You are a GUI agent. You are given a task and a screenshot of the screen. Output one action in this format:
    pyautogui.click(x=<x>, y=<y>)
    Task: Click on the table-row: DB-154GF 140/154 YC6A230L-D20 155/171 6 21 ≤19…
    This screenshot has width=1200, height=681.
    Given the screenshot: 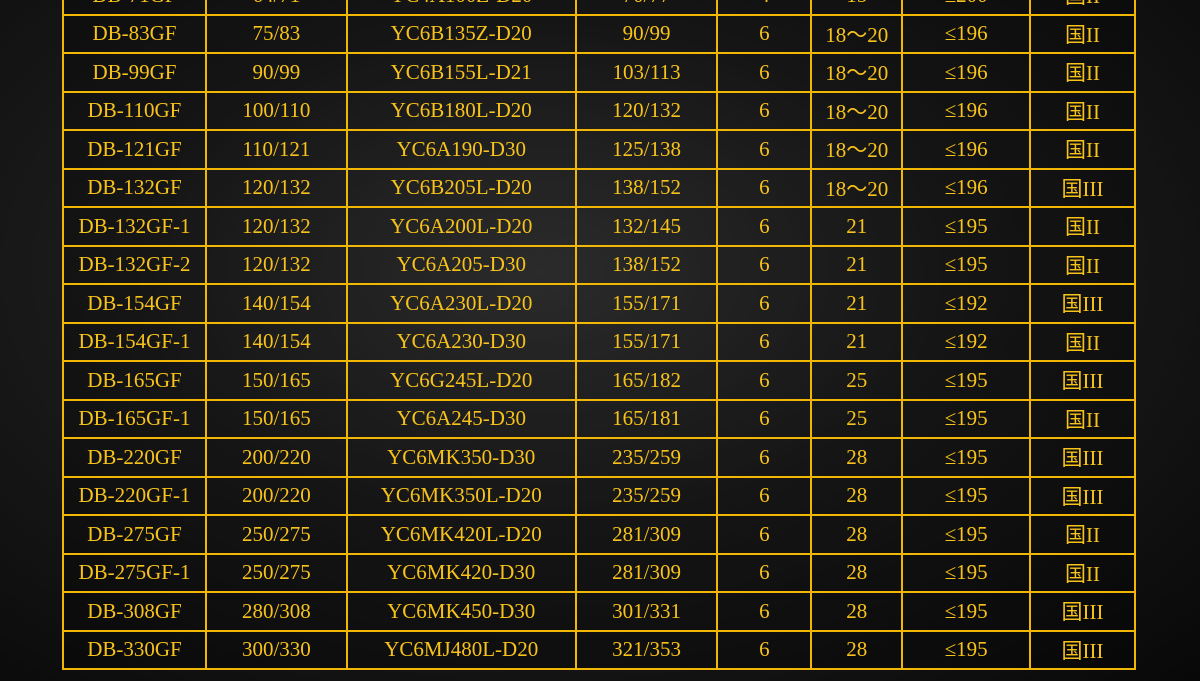 What is the action you would take?
    pyautogui.click(x=599, y=303)
    